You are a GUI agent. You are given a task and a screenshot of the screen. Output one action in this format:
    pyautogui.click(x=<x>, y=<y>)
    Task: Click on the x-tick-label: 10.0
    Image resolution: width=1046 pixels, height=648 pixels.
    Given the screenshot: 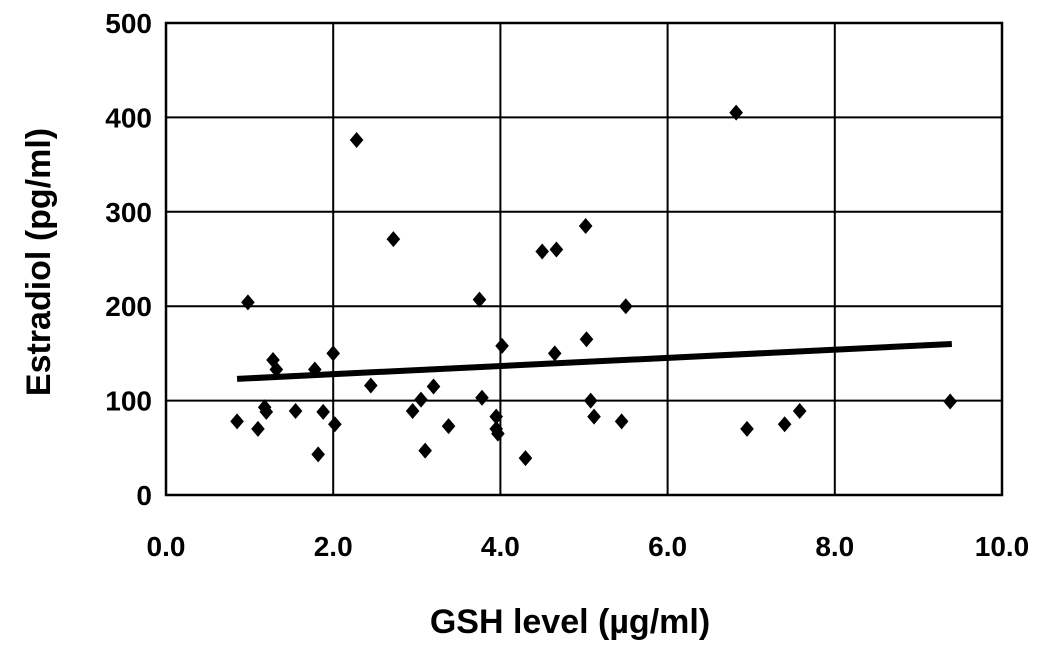 What is the action you would take?
    pyautogui.click(x=1002, y=546)
    